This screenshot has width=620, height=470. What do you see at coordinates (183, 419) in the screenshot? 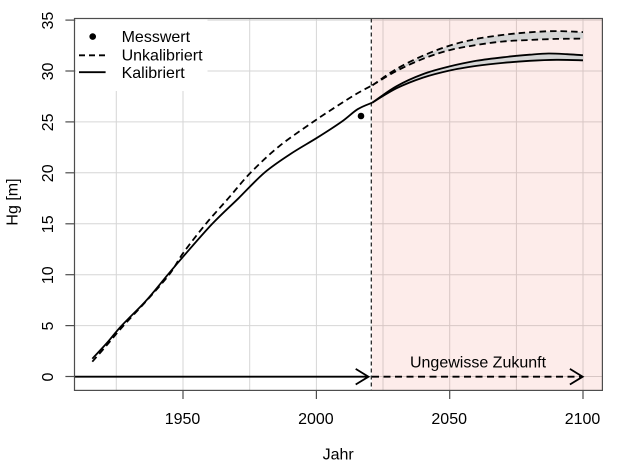
I see `svg-text: 1950` at bounding box center [183, 419].